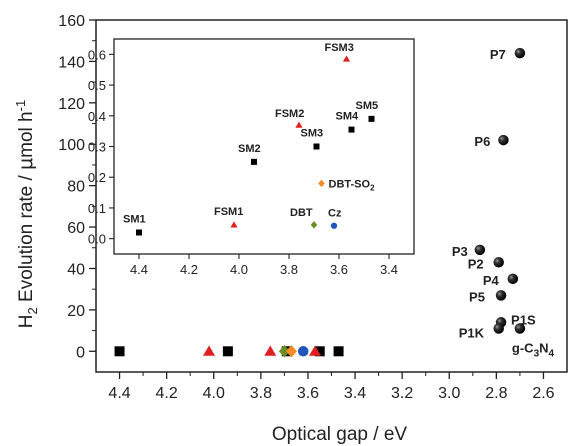  I want to click on point-label: P7, so click(498, 54).